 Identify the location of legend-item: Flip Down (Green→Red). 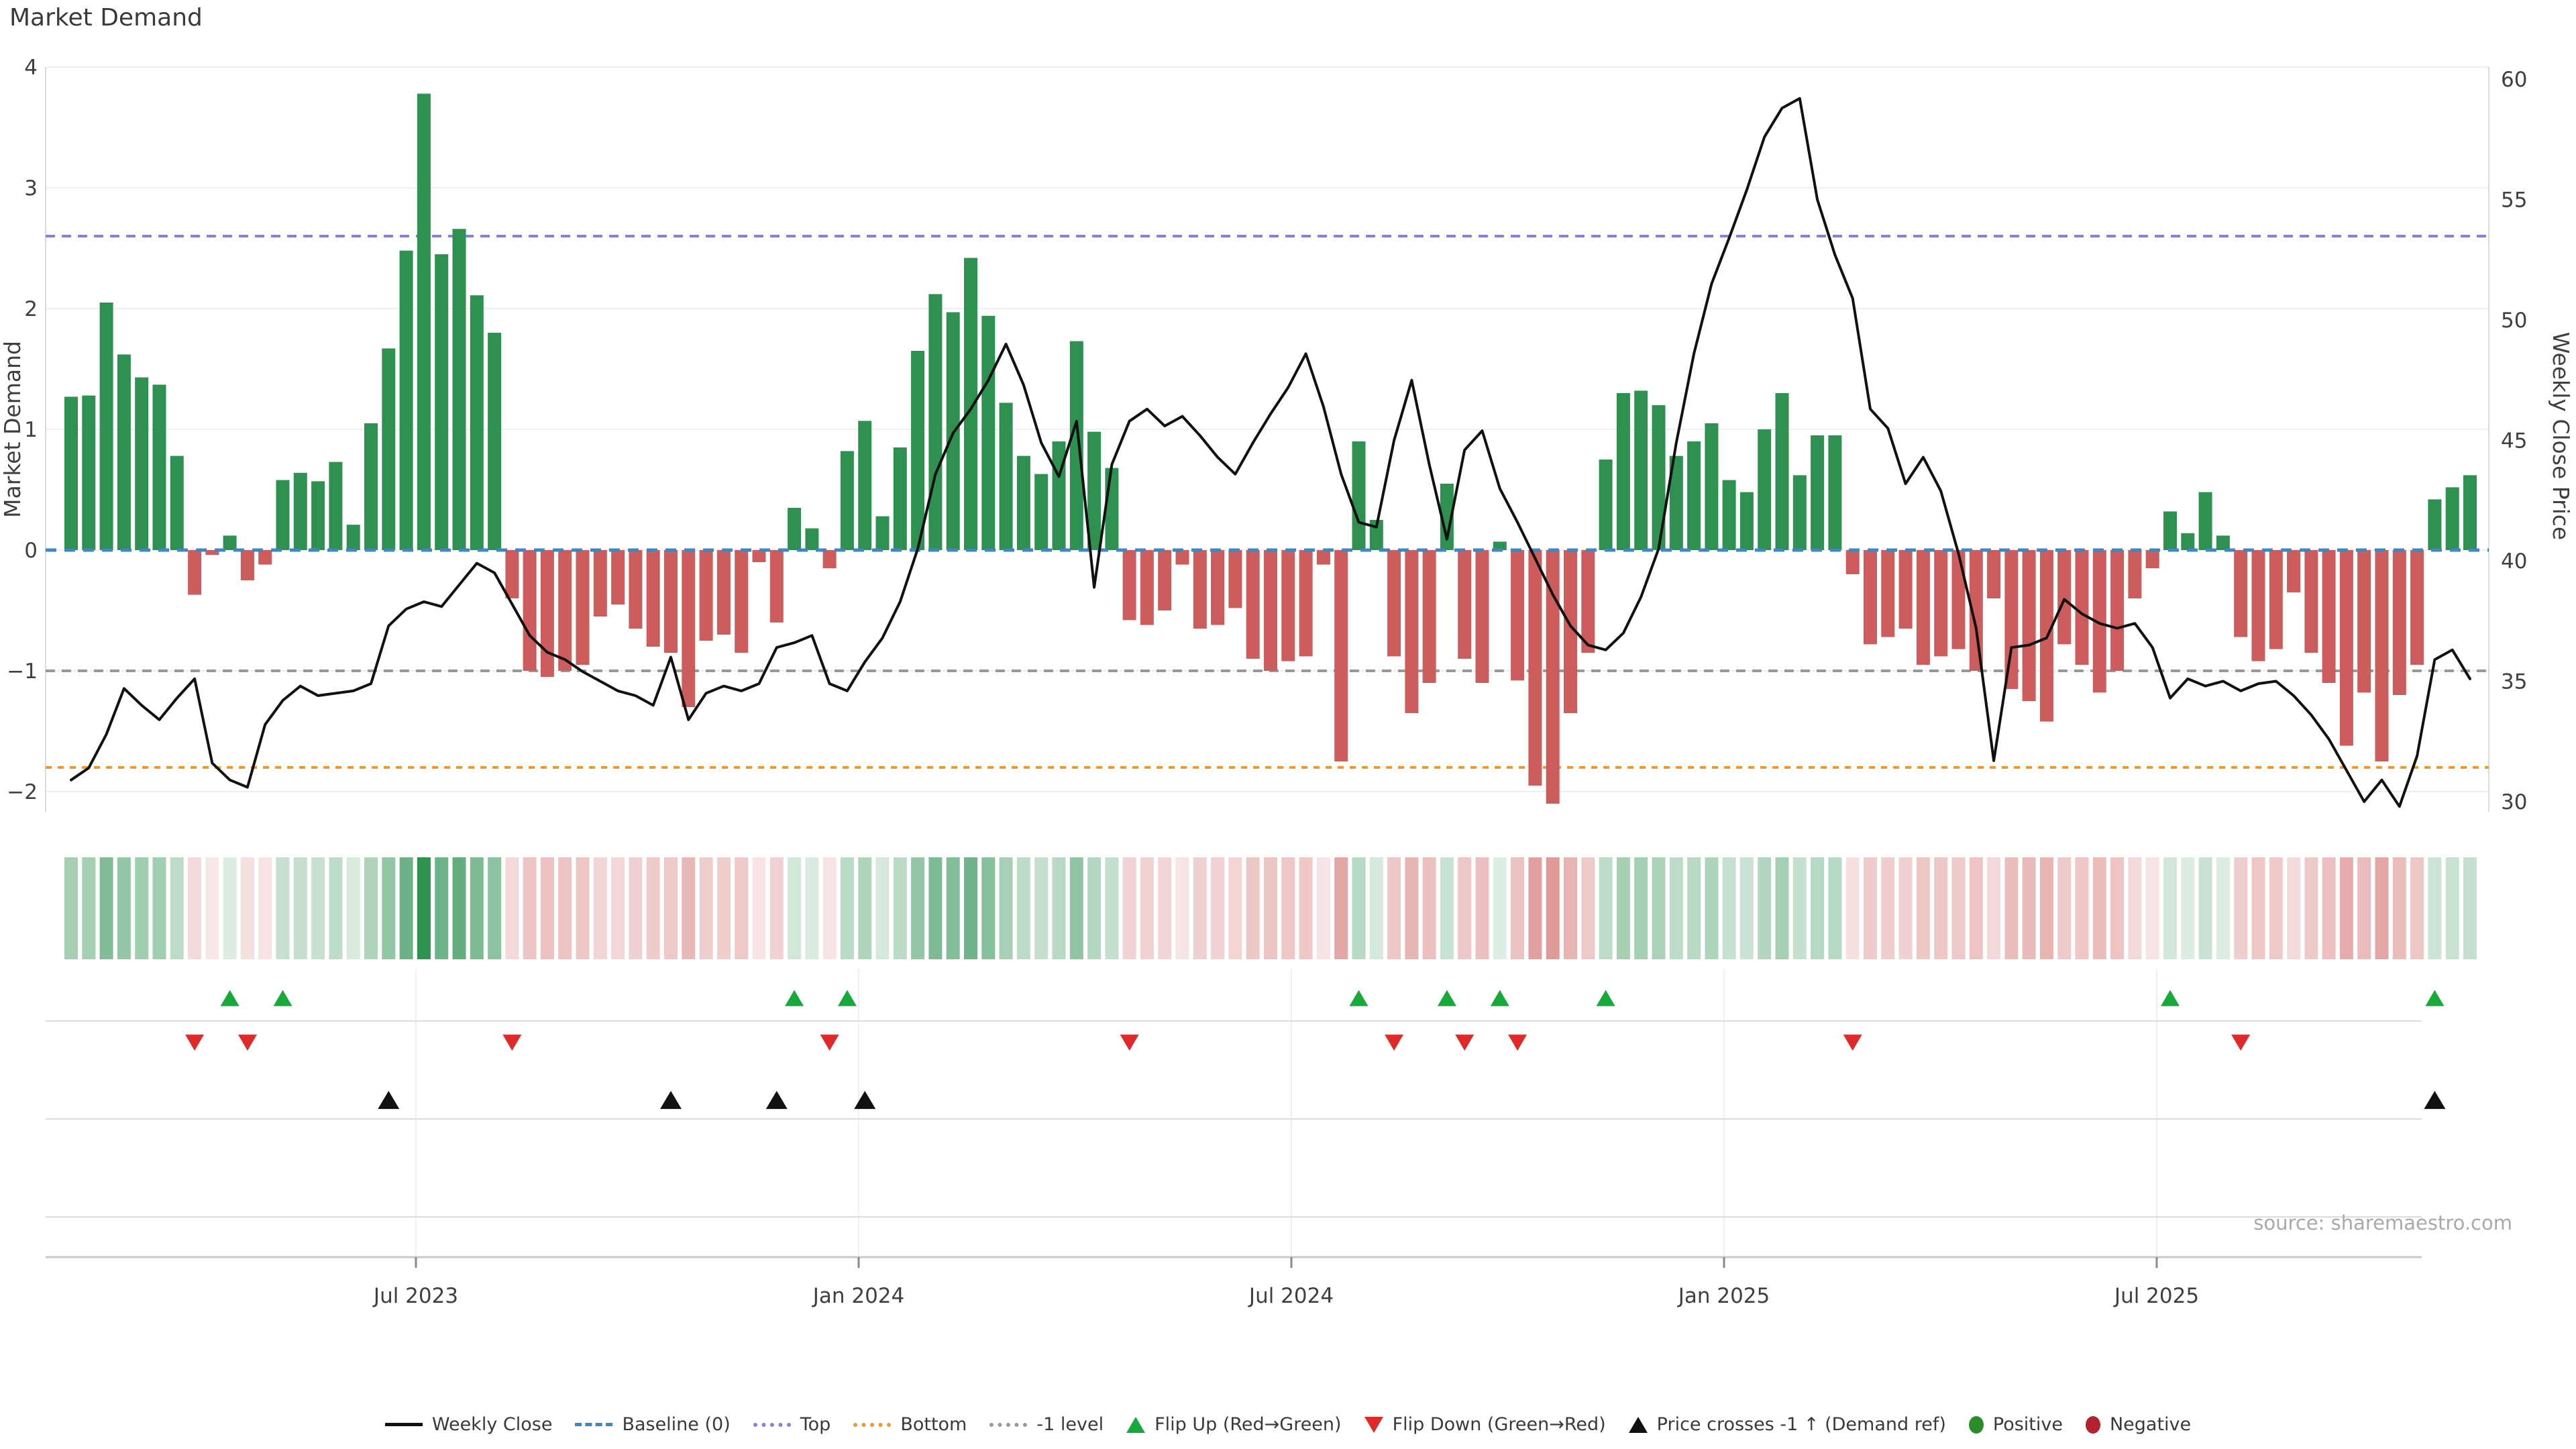
(1485, 1424).